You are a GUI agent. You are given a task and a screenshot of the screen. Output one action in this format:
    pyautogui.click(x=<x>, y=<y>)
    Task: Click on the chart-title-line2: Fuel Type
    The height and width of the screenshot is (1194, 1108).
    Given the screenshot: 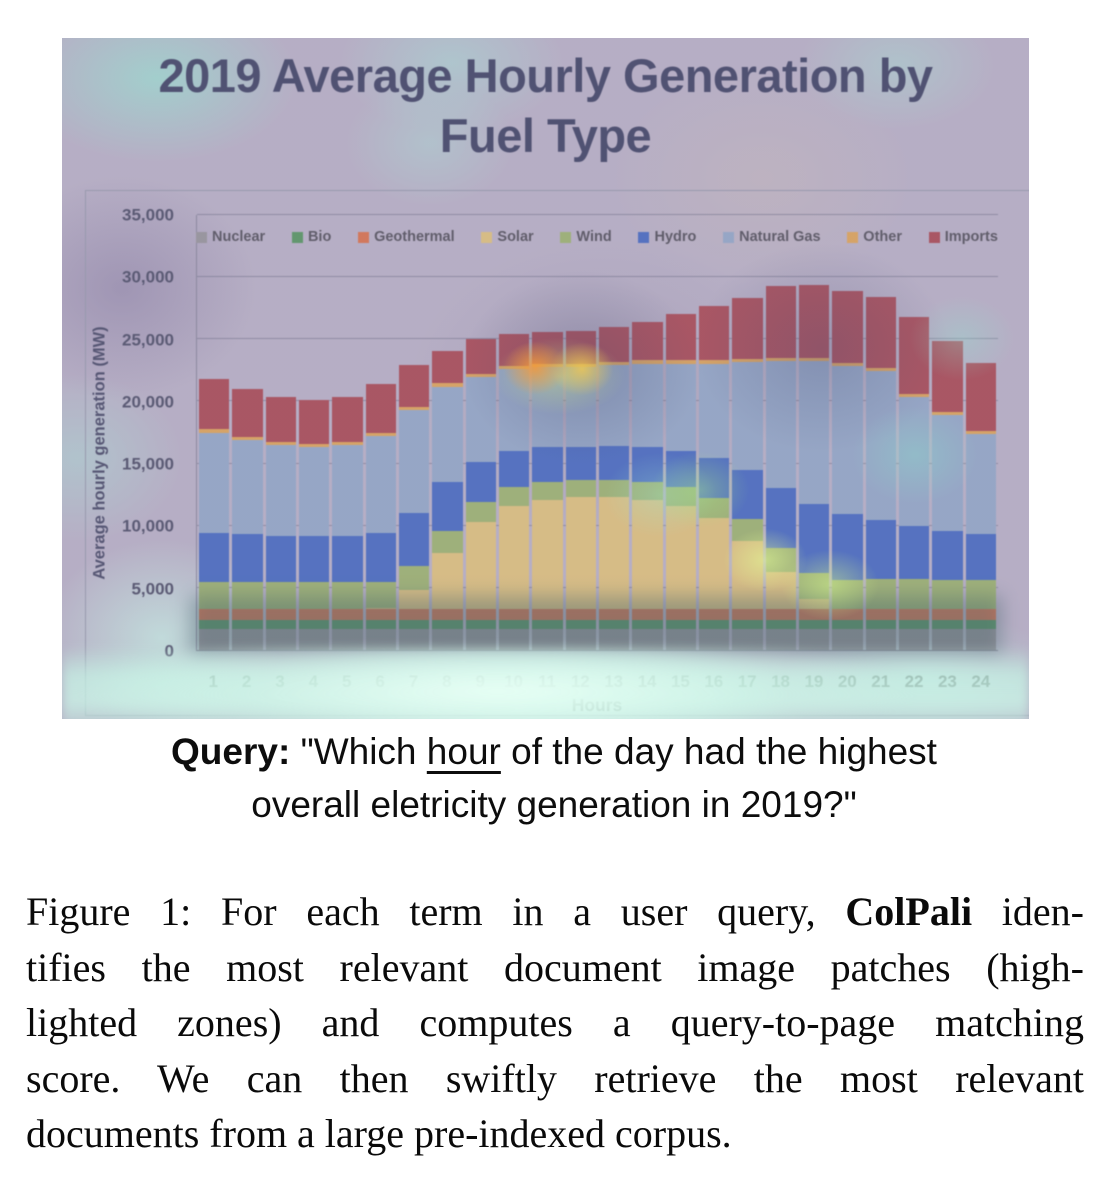 What is the action you would take?
    pyautogui.click(x=545, y=136)
    